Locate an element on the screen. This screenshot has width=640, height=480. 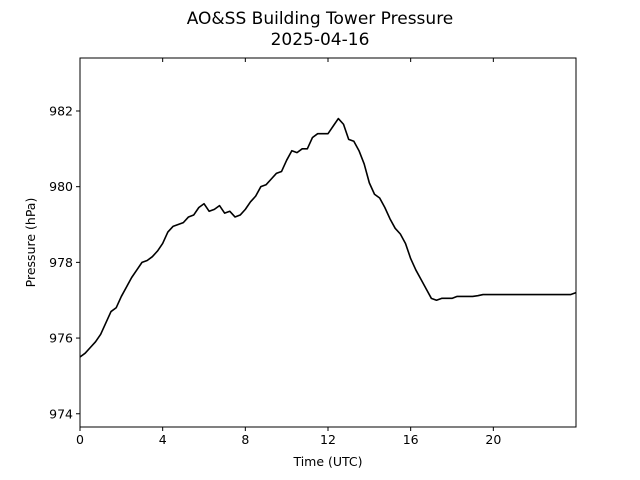
x-tick-label: 20 is located at coordinates (493, 439).